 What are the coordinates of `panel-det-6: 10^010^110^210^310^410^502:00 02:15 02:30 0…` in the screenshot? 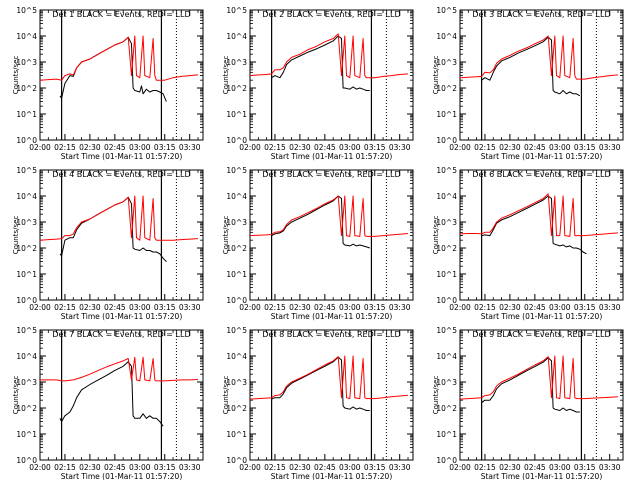 It's located at (528, 243).